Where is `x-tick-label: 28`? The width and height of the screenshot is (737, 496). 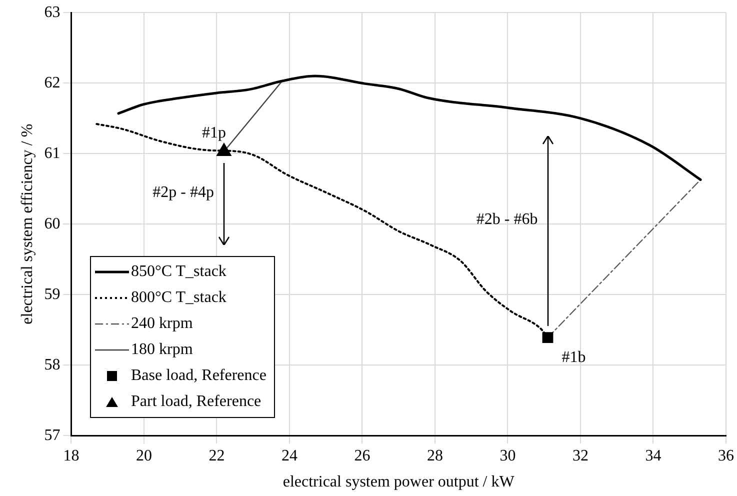 x-tick-label: 28 is located at coordinates (434, 455).